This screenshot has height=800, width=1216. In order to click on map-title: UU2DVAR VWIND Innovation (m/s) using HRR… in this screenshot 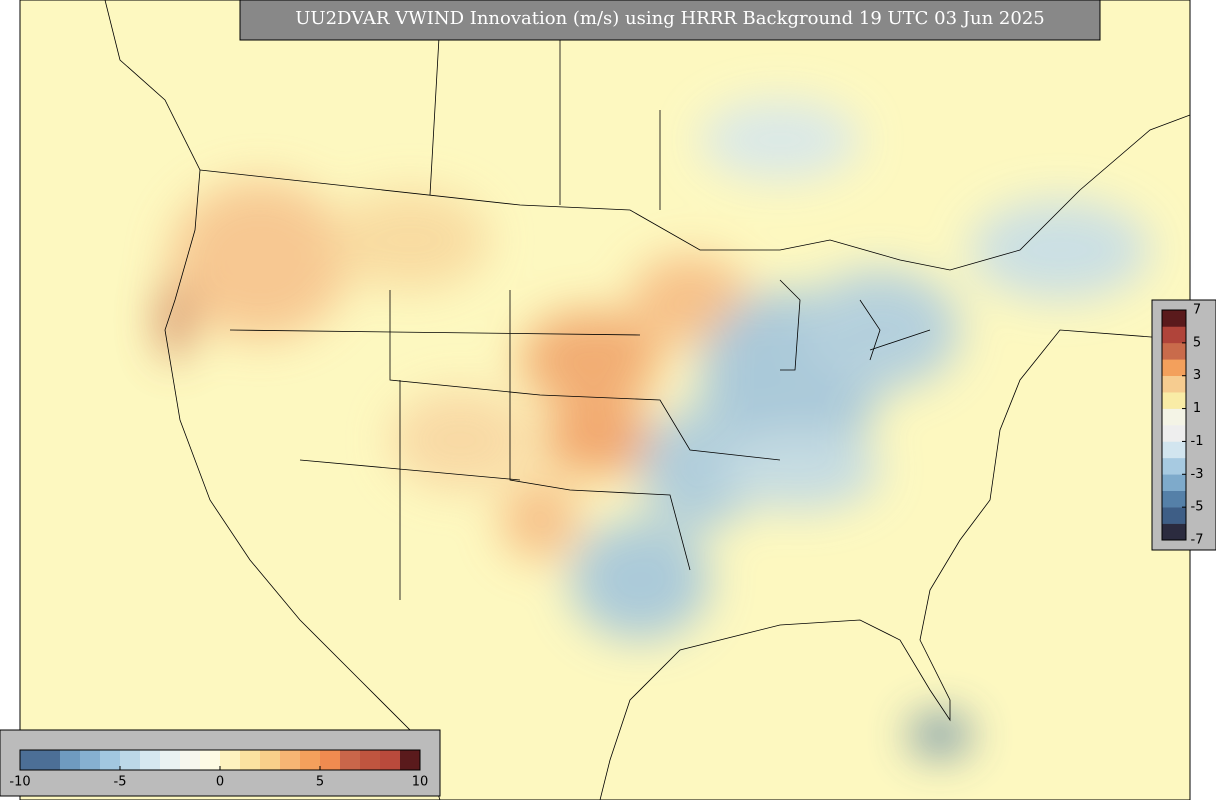, I will do `click(669, 18)`.